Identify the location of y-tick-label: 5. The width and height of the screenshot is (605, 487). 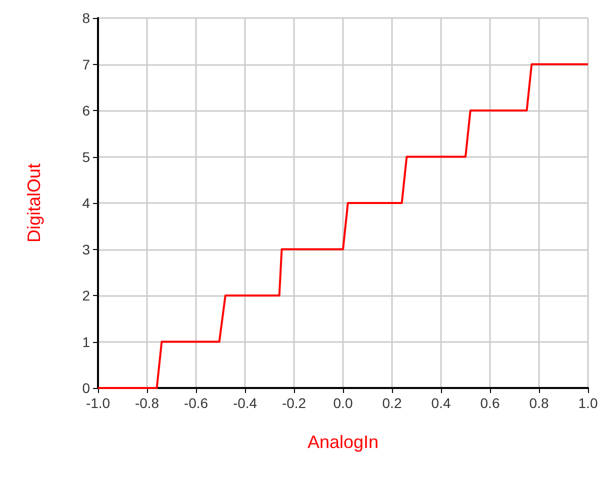
(86, 156).